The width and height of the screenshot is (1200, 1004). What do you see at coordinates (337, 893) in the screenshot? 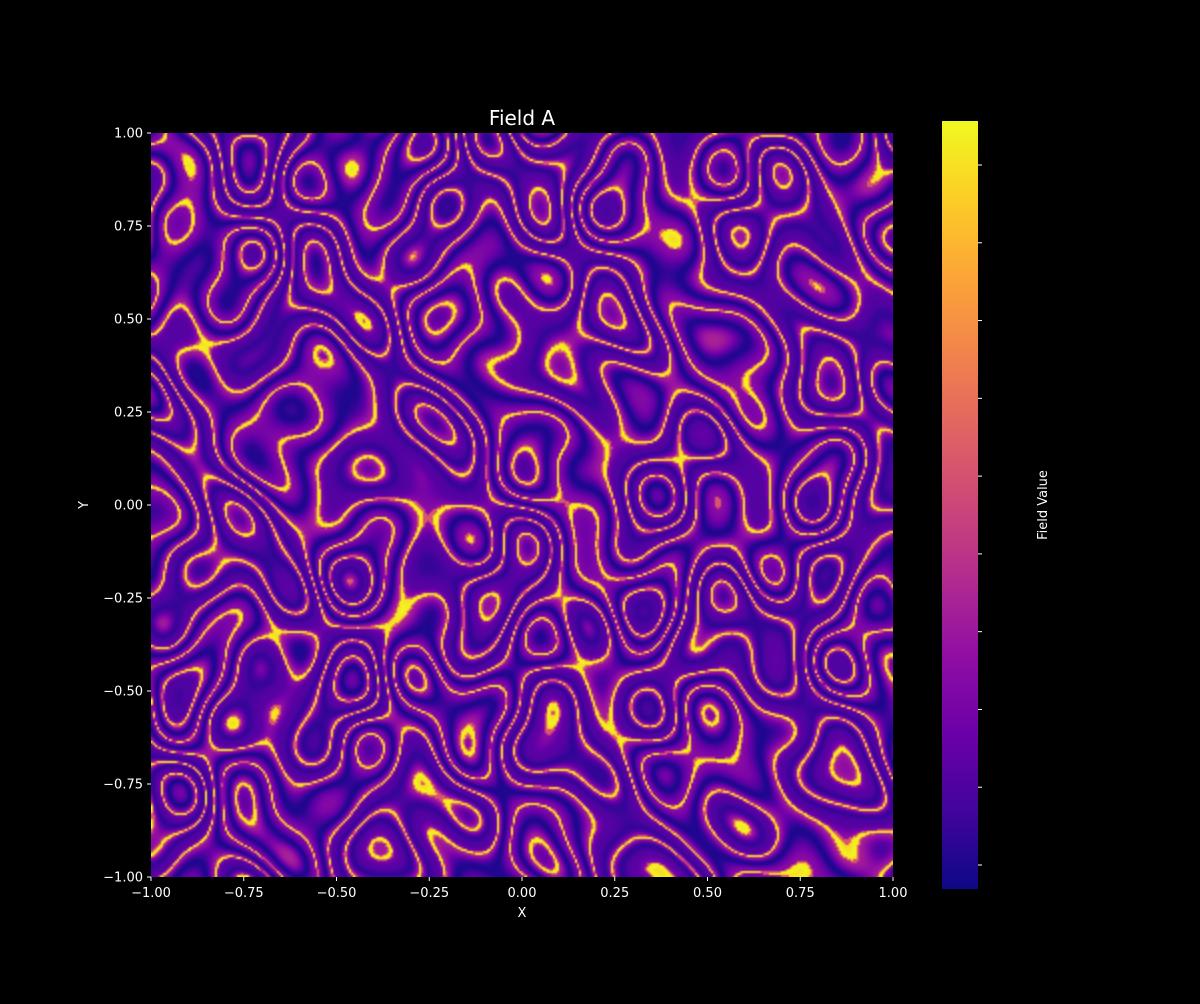
I see `x-tick-label: −0.50` at bounding box center [337, 893].